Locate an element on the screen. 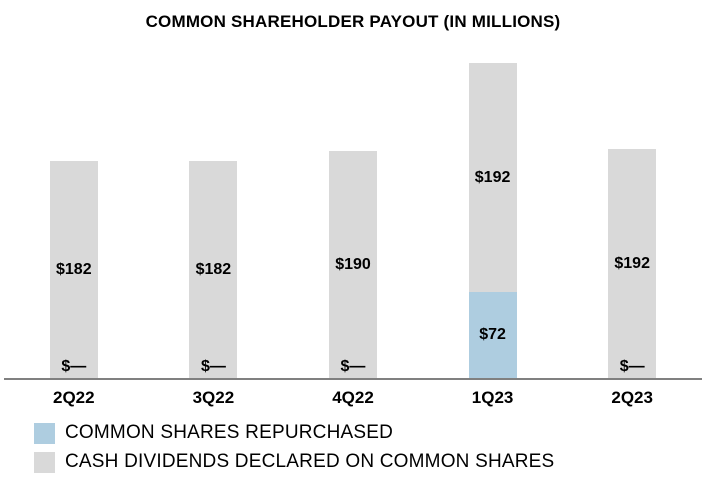  x-axis-label-1q23: 1Q23 is located at coordinates (492, 397).